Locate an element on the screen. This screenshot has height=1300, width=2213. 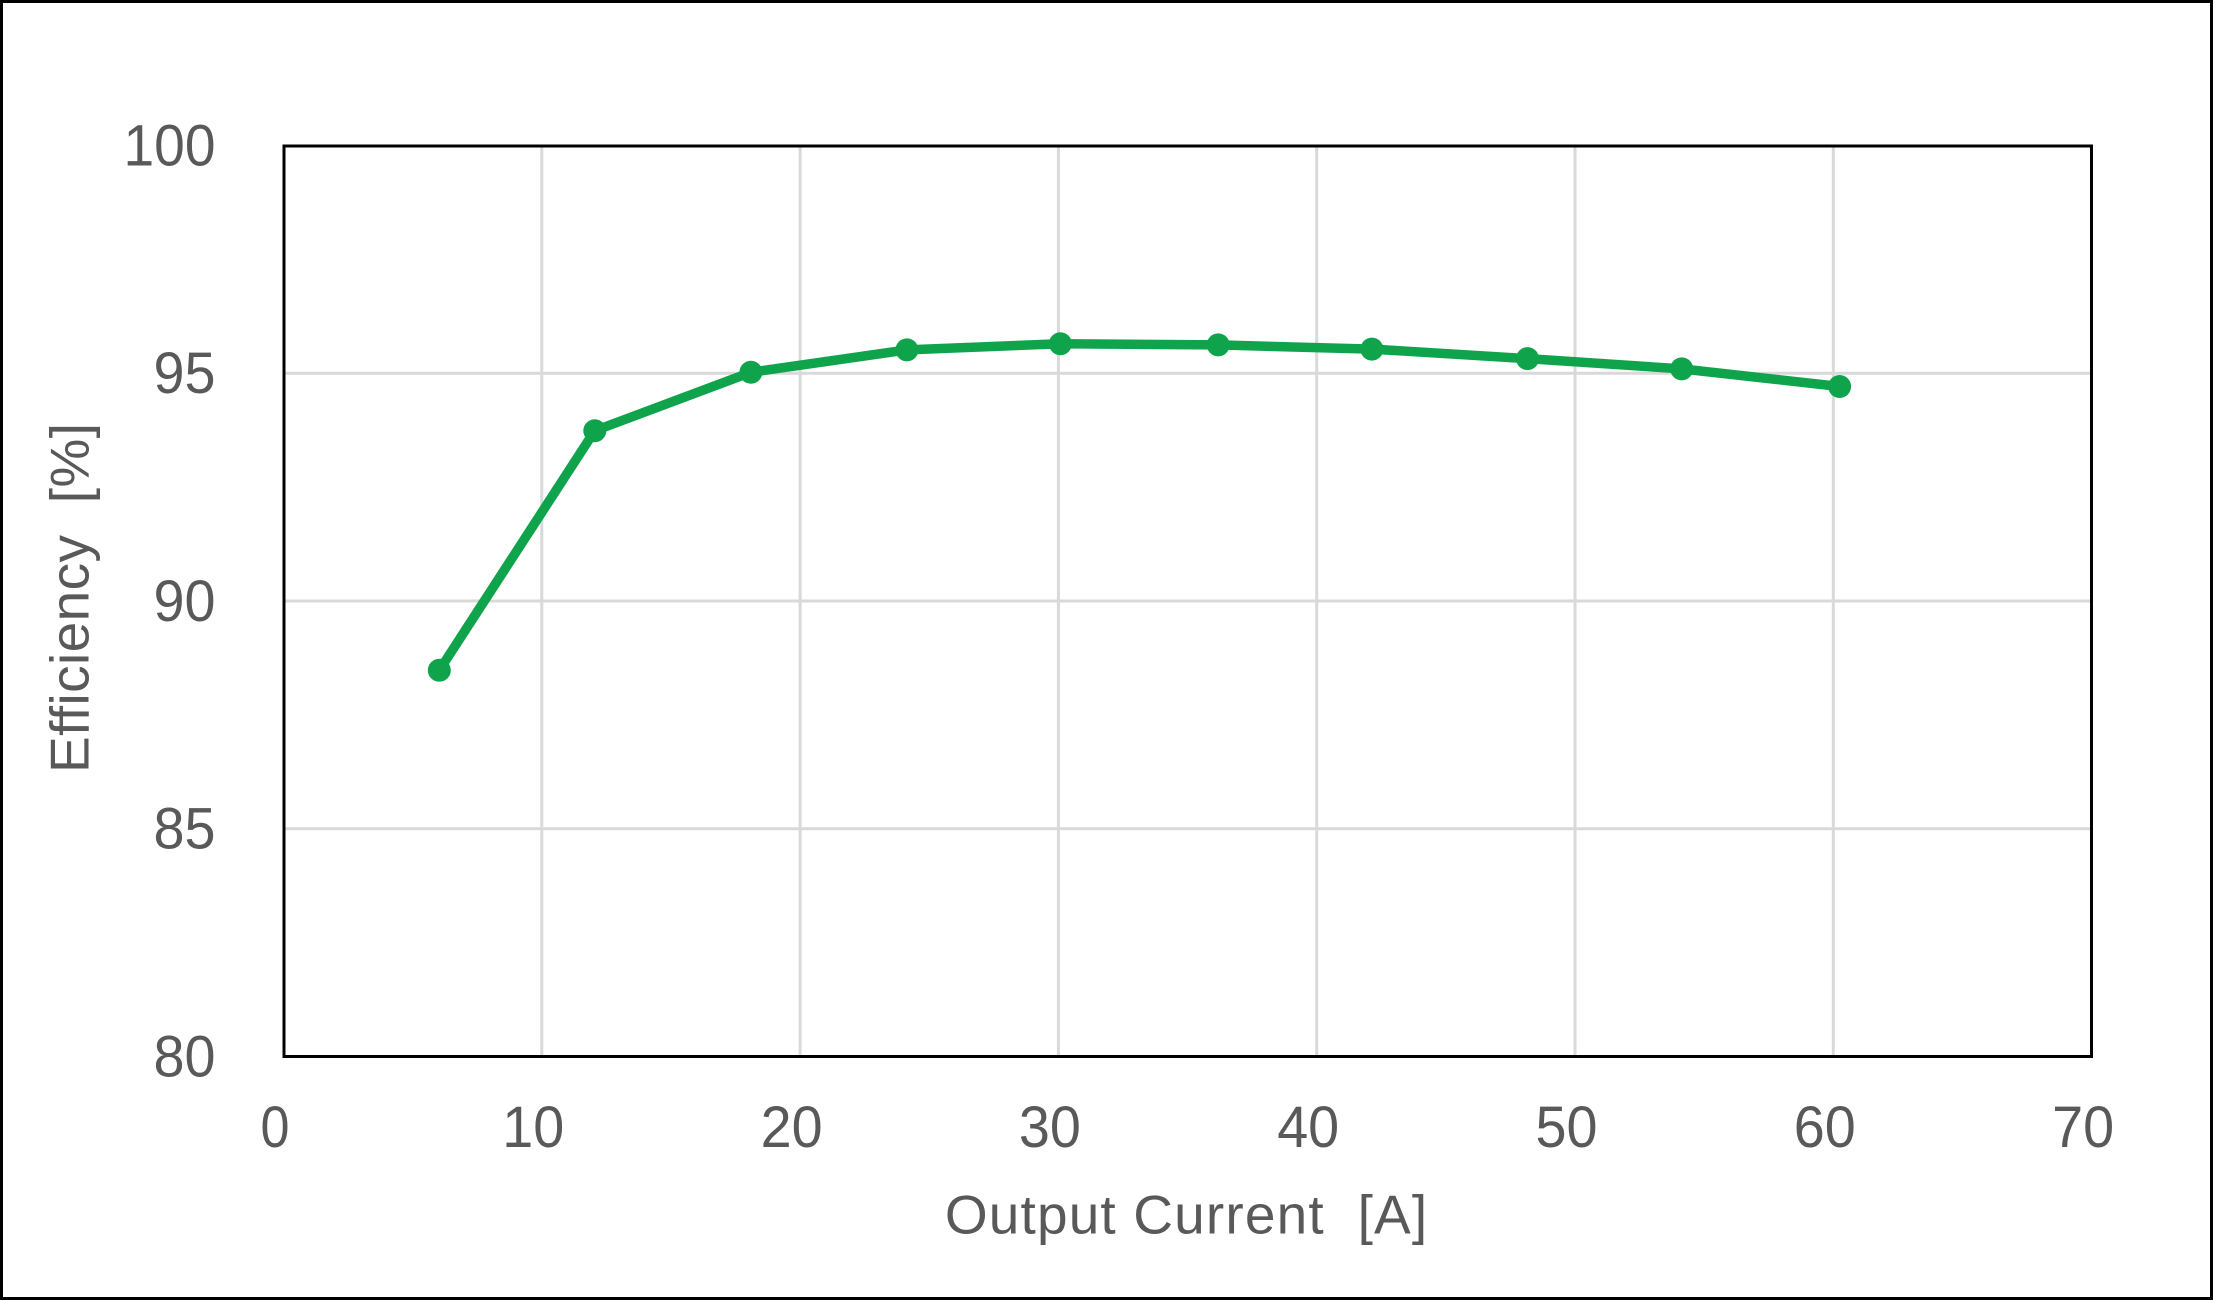
svg-text: 100 is located at coordinates (170, 145).